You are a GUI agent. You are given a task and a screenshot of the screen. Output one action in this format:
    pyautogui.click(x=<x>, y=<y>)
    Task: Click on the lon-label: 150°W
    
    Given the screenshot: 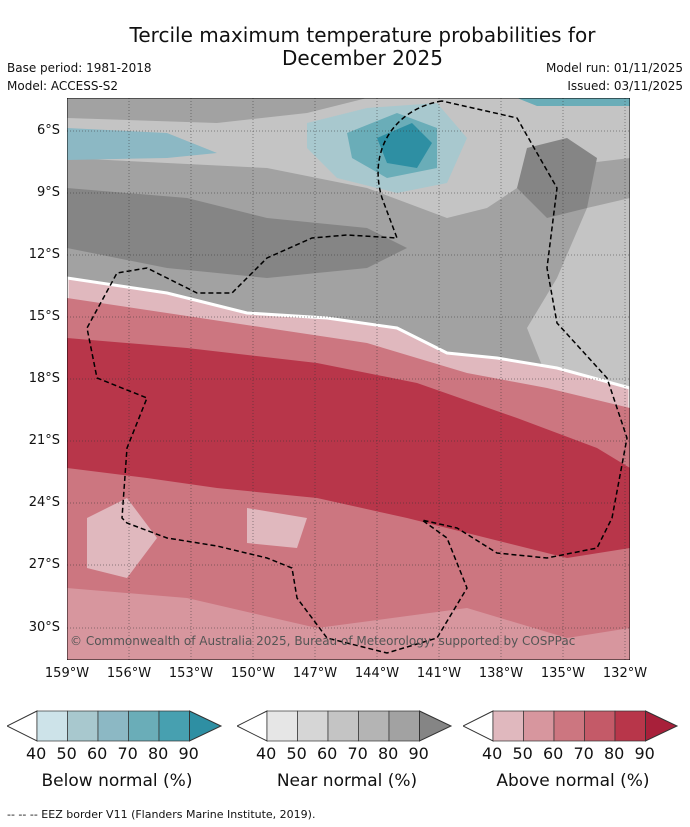 What is the action you would take?
    pyautogui.click(x=253, y=673)
    